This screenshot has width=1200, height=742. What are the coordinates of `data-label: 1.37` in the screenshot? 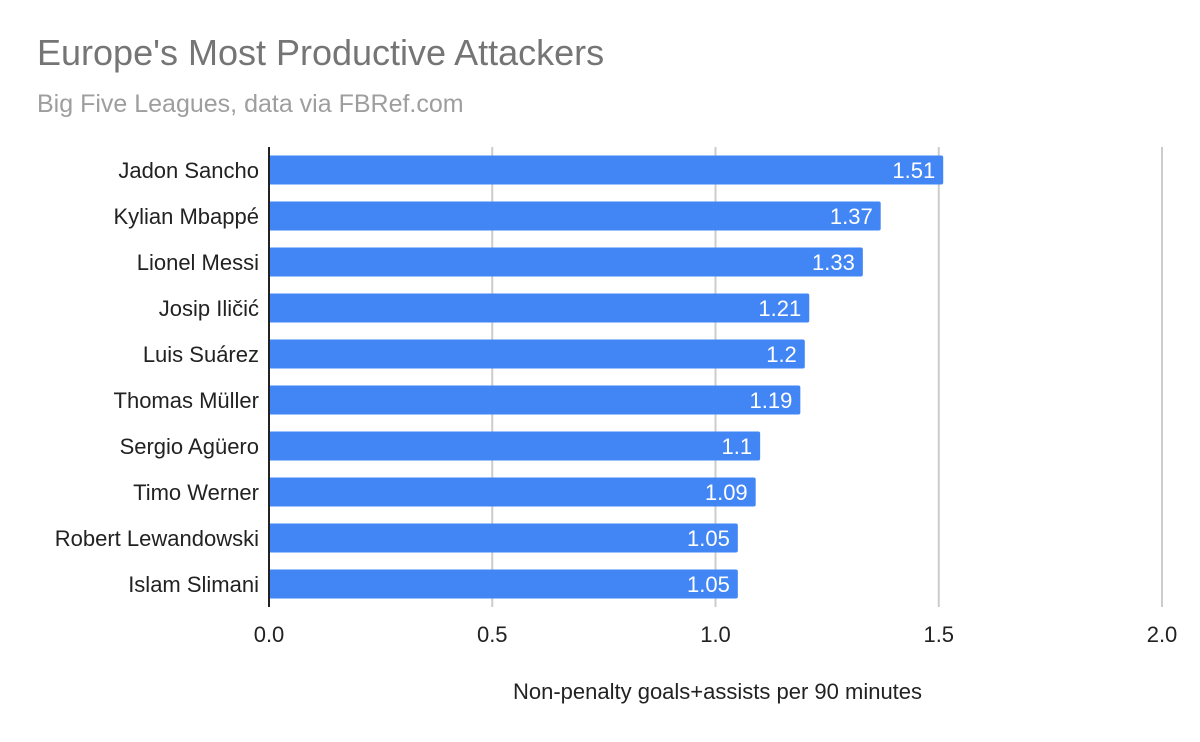 It's located at (851, 216).